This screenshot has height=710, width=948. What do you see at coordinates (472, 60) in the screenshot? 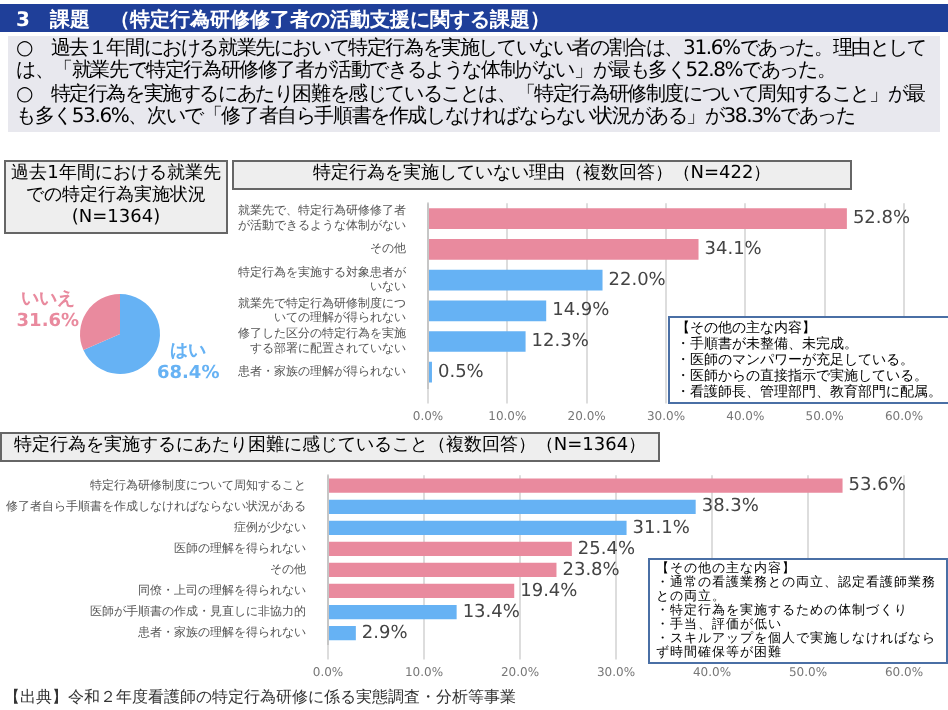
I see `text: ○ 過去１年間における就業先において特定行為を実施していない者の割合は、31.6%であった。理由としては、「就業先で特定行為研修修了者が活動できるような体制がない」が最も多く52.8%であった。` at bounding box center [472, 60].